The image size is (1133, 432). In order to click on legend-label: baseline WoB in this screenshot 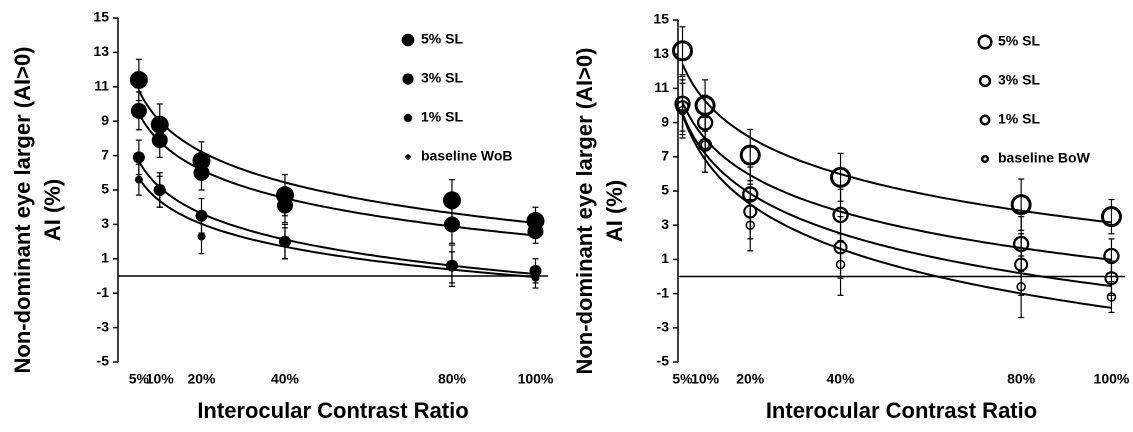, I will do `click(467, 156)`.